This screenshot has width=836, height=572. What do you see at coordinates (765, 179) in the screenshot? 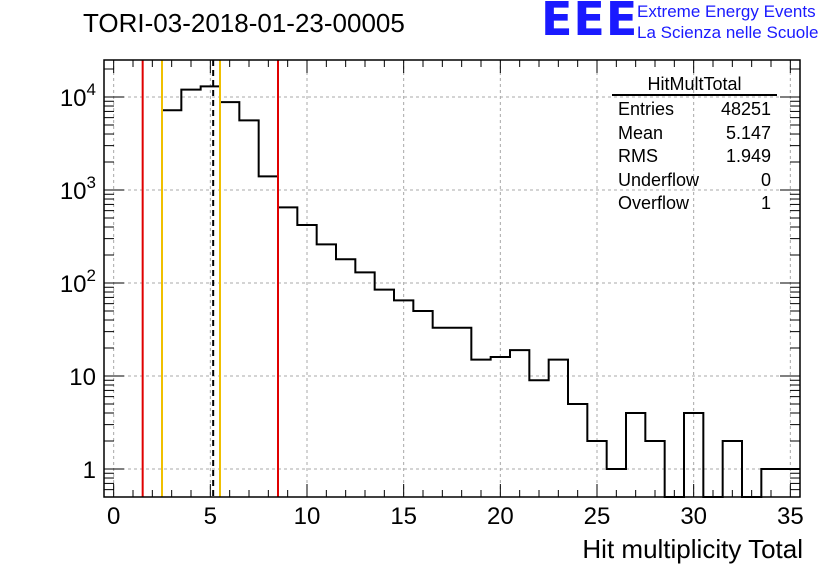
I see `stats-value: 0` at bounding box center [765, 179].